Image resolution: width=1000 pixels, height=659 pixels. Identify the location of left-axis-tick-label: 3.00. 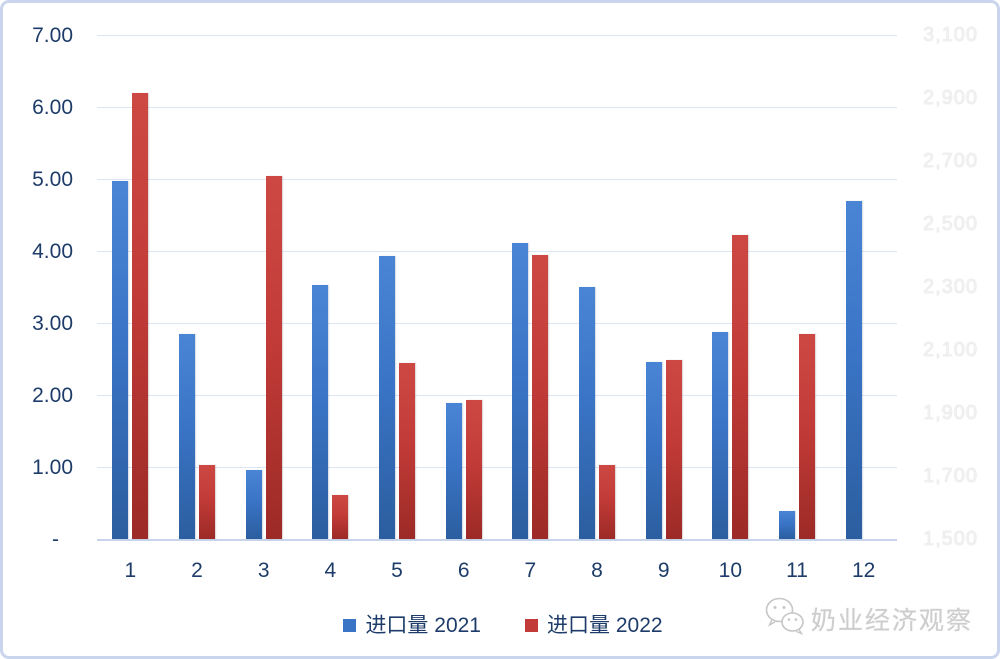
(52, 323).